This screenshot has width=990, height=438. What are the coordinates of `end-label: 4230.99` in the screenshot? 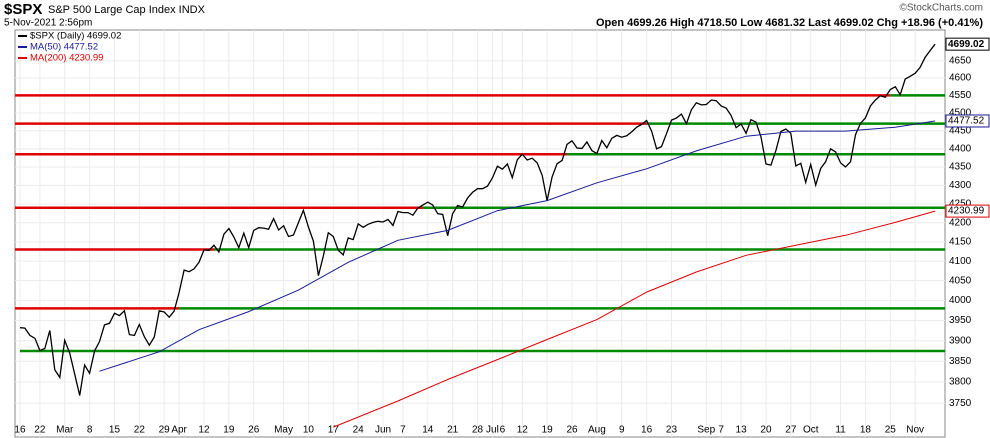 It's located at (966, 211).